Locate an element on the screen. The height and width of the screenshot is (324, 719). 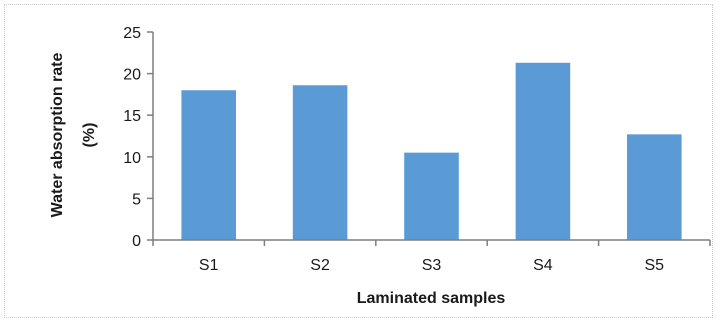
x-axis-title: Laminated samples is located at coordinates (431, 298).